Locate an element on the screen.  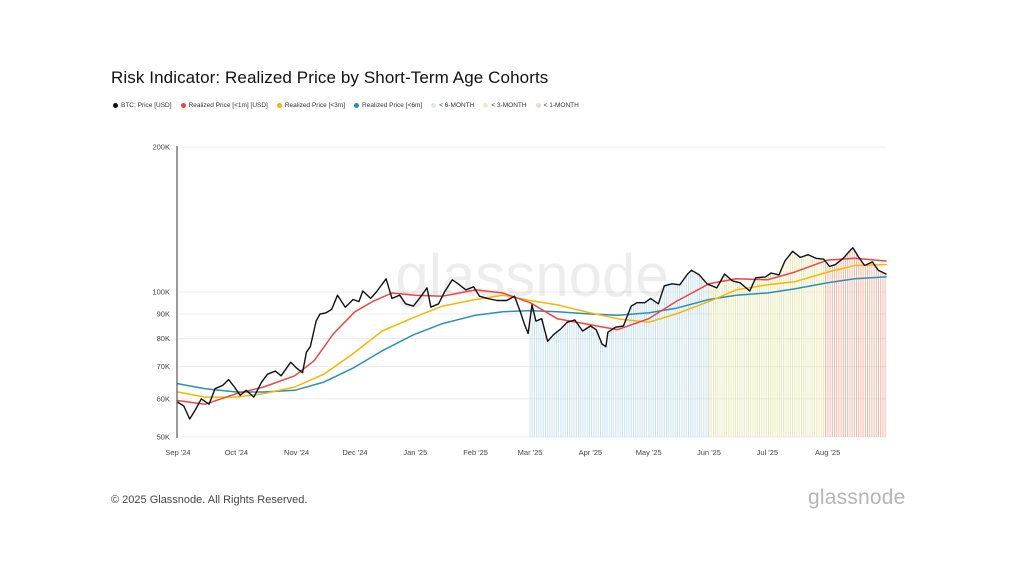
y-tick-label-1: 100K is located at coordinates (161, 292).